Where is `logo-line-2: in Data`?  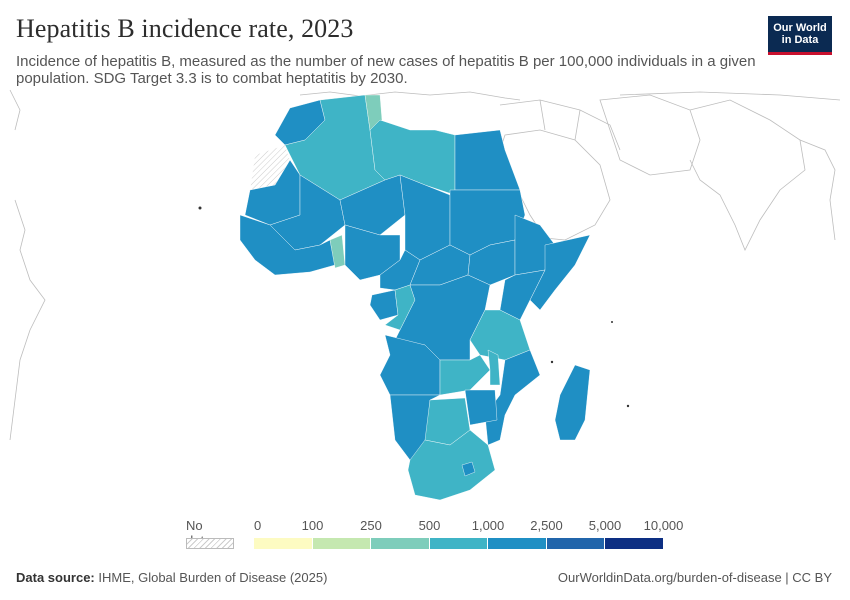 logo-line-2: in Data is located at coordinates (800, 40).